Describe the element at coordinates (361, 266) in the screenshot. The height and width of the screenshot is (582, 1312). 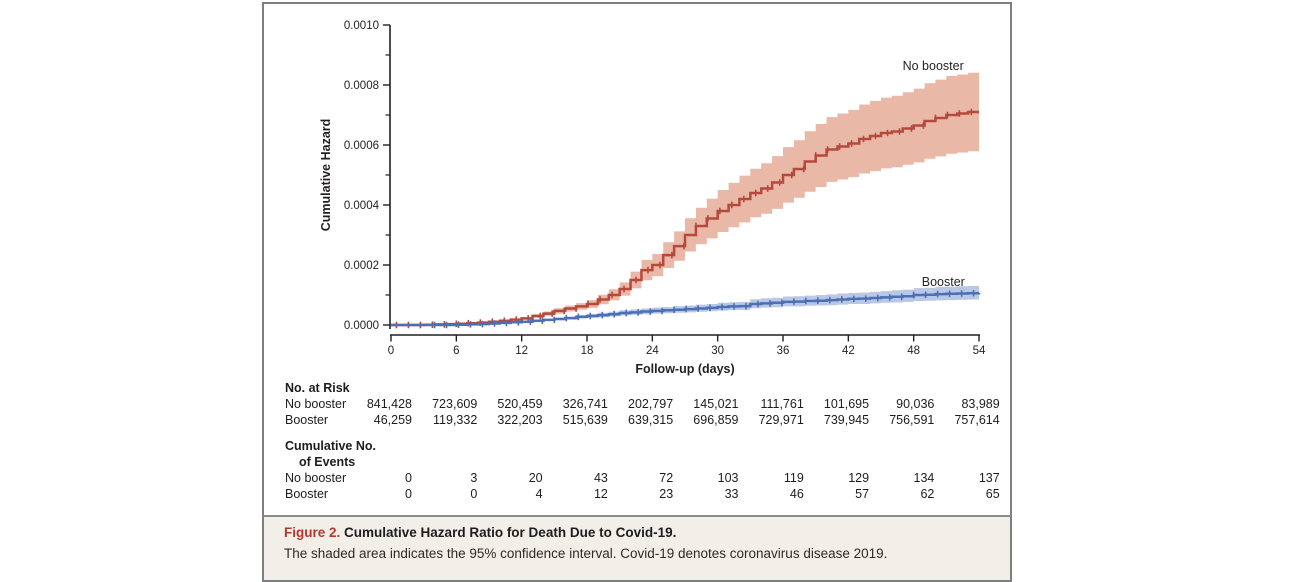
I see `y-tick-label: 0.0002` at that location.